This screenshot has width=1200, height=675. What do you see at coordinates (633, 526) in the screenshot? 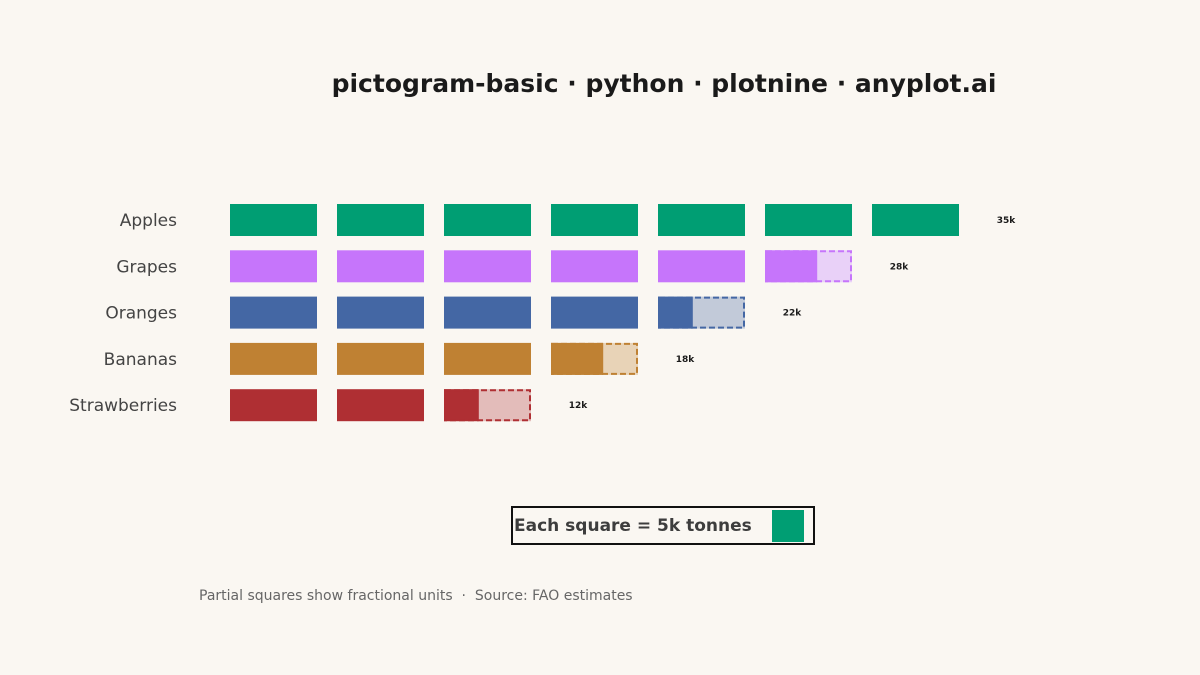
I see `legend-label: Each square = 5k tonnes` at bounding box center [633, 526].